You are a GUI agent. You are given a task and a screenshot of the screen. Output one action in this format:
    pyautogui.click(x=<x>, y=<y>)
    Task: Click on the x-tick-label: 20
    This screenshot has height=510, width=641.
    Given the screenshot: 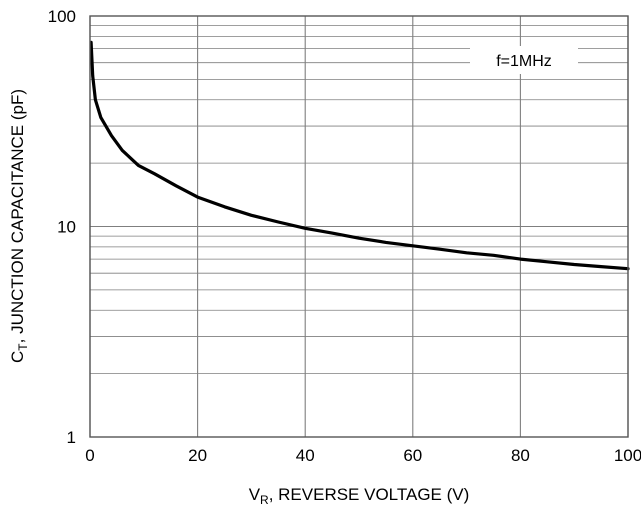 What is the action you would take?
    pyautogui.click(x=197, y=455)
    